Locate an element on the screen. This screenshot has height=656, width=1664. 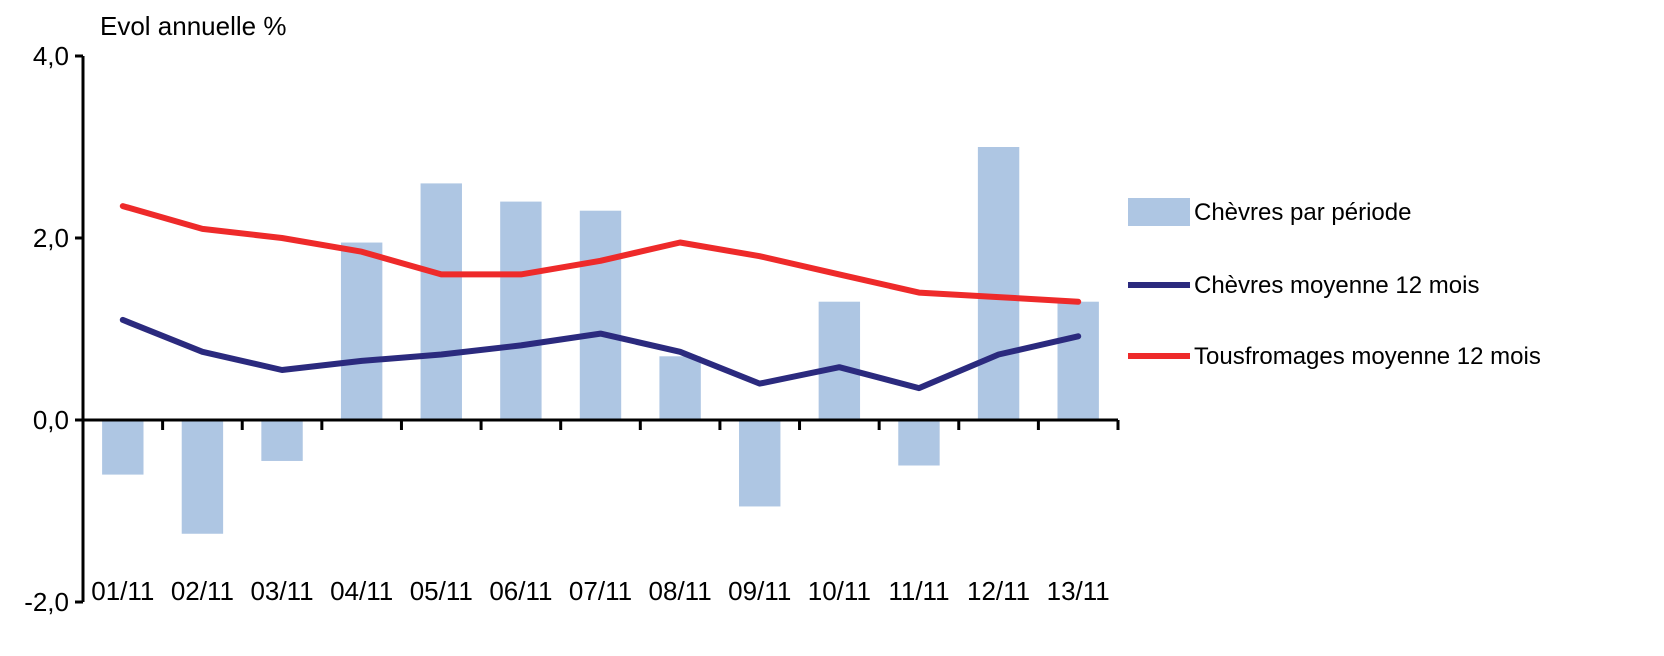
y-axis-title: Evol annuelle % is located at coordinates (193, 26).